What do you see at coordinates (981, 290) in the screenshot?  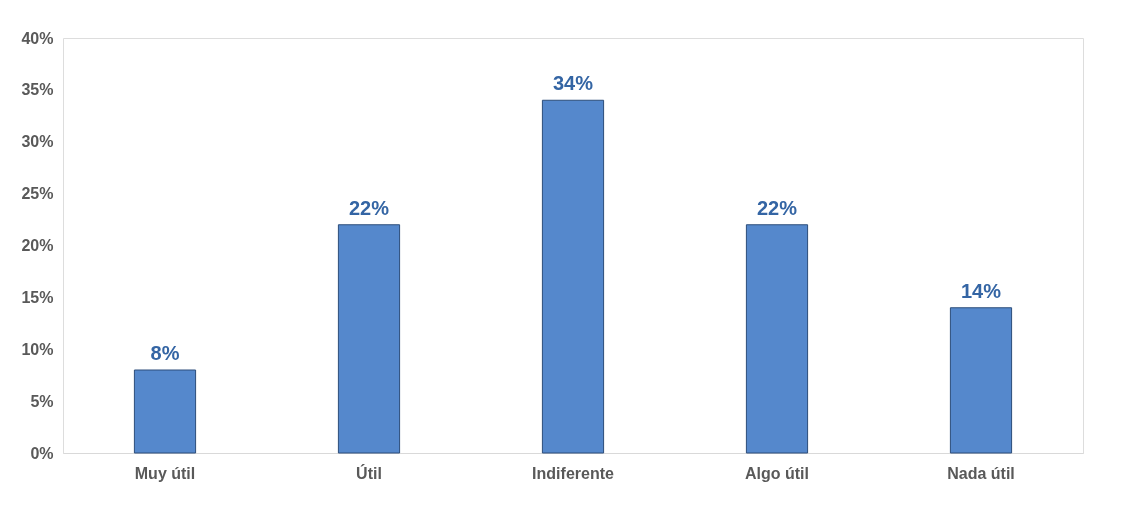 I see `data-label: 14%` at bounding box center [981, 290].